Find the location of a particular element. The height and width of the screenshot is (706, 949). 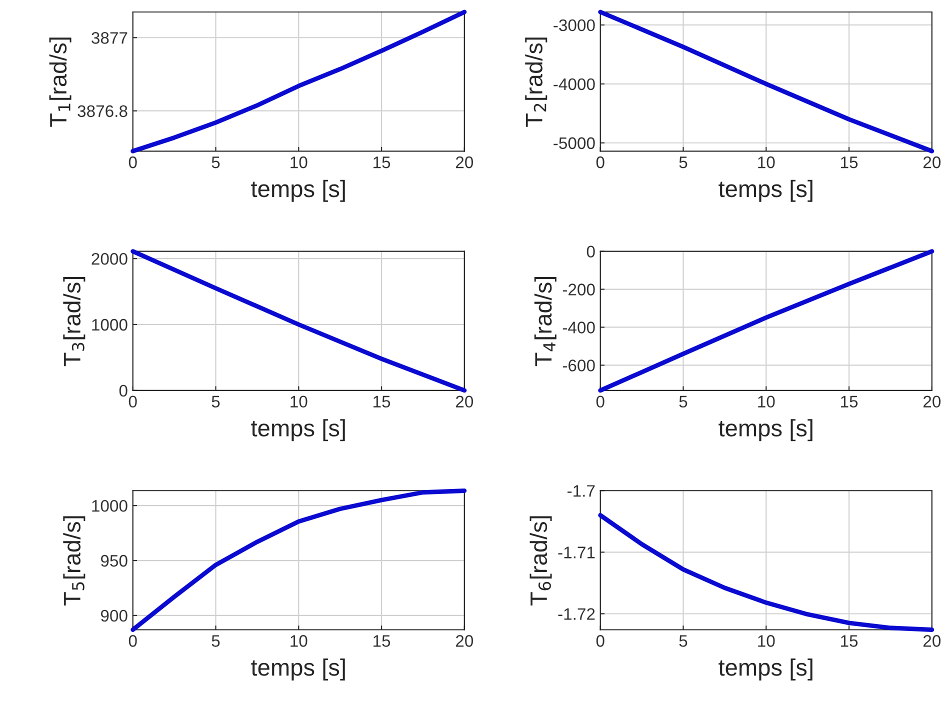

y-axis-title: T$_{2}$[rad/s] is located at coordinates (536, 82).